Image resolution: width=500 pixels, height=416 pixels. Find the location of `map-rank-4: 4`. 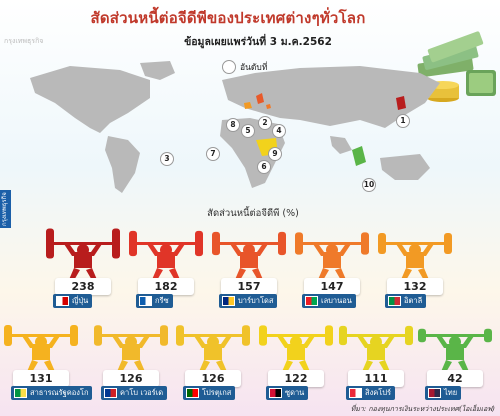

map-rank-4: 4 is located at coordinates (279, 131).